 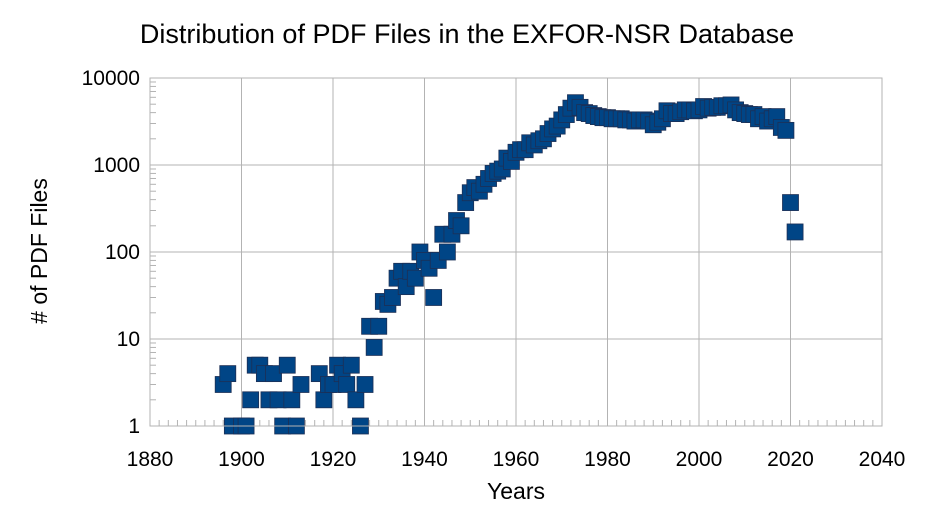 I want to click on y-tick-label: 10, so click(x=128, y=339).